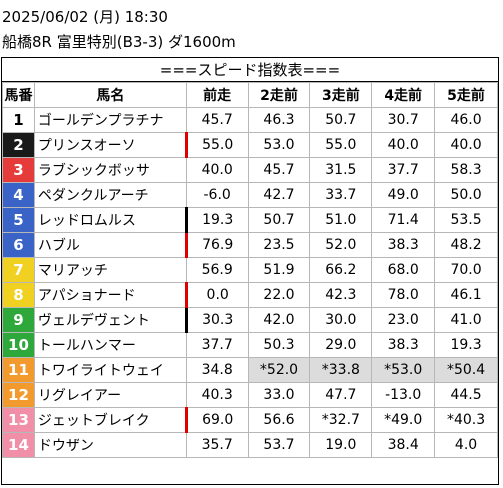 The height and width of the screenshot is (488, 503). I want to click on horse-name: ラブシックボッサ, so click(110, 170).